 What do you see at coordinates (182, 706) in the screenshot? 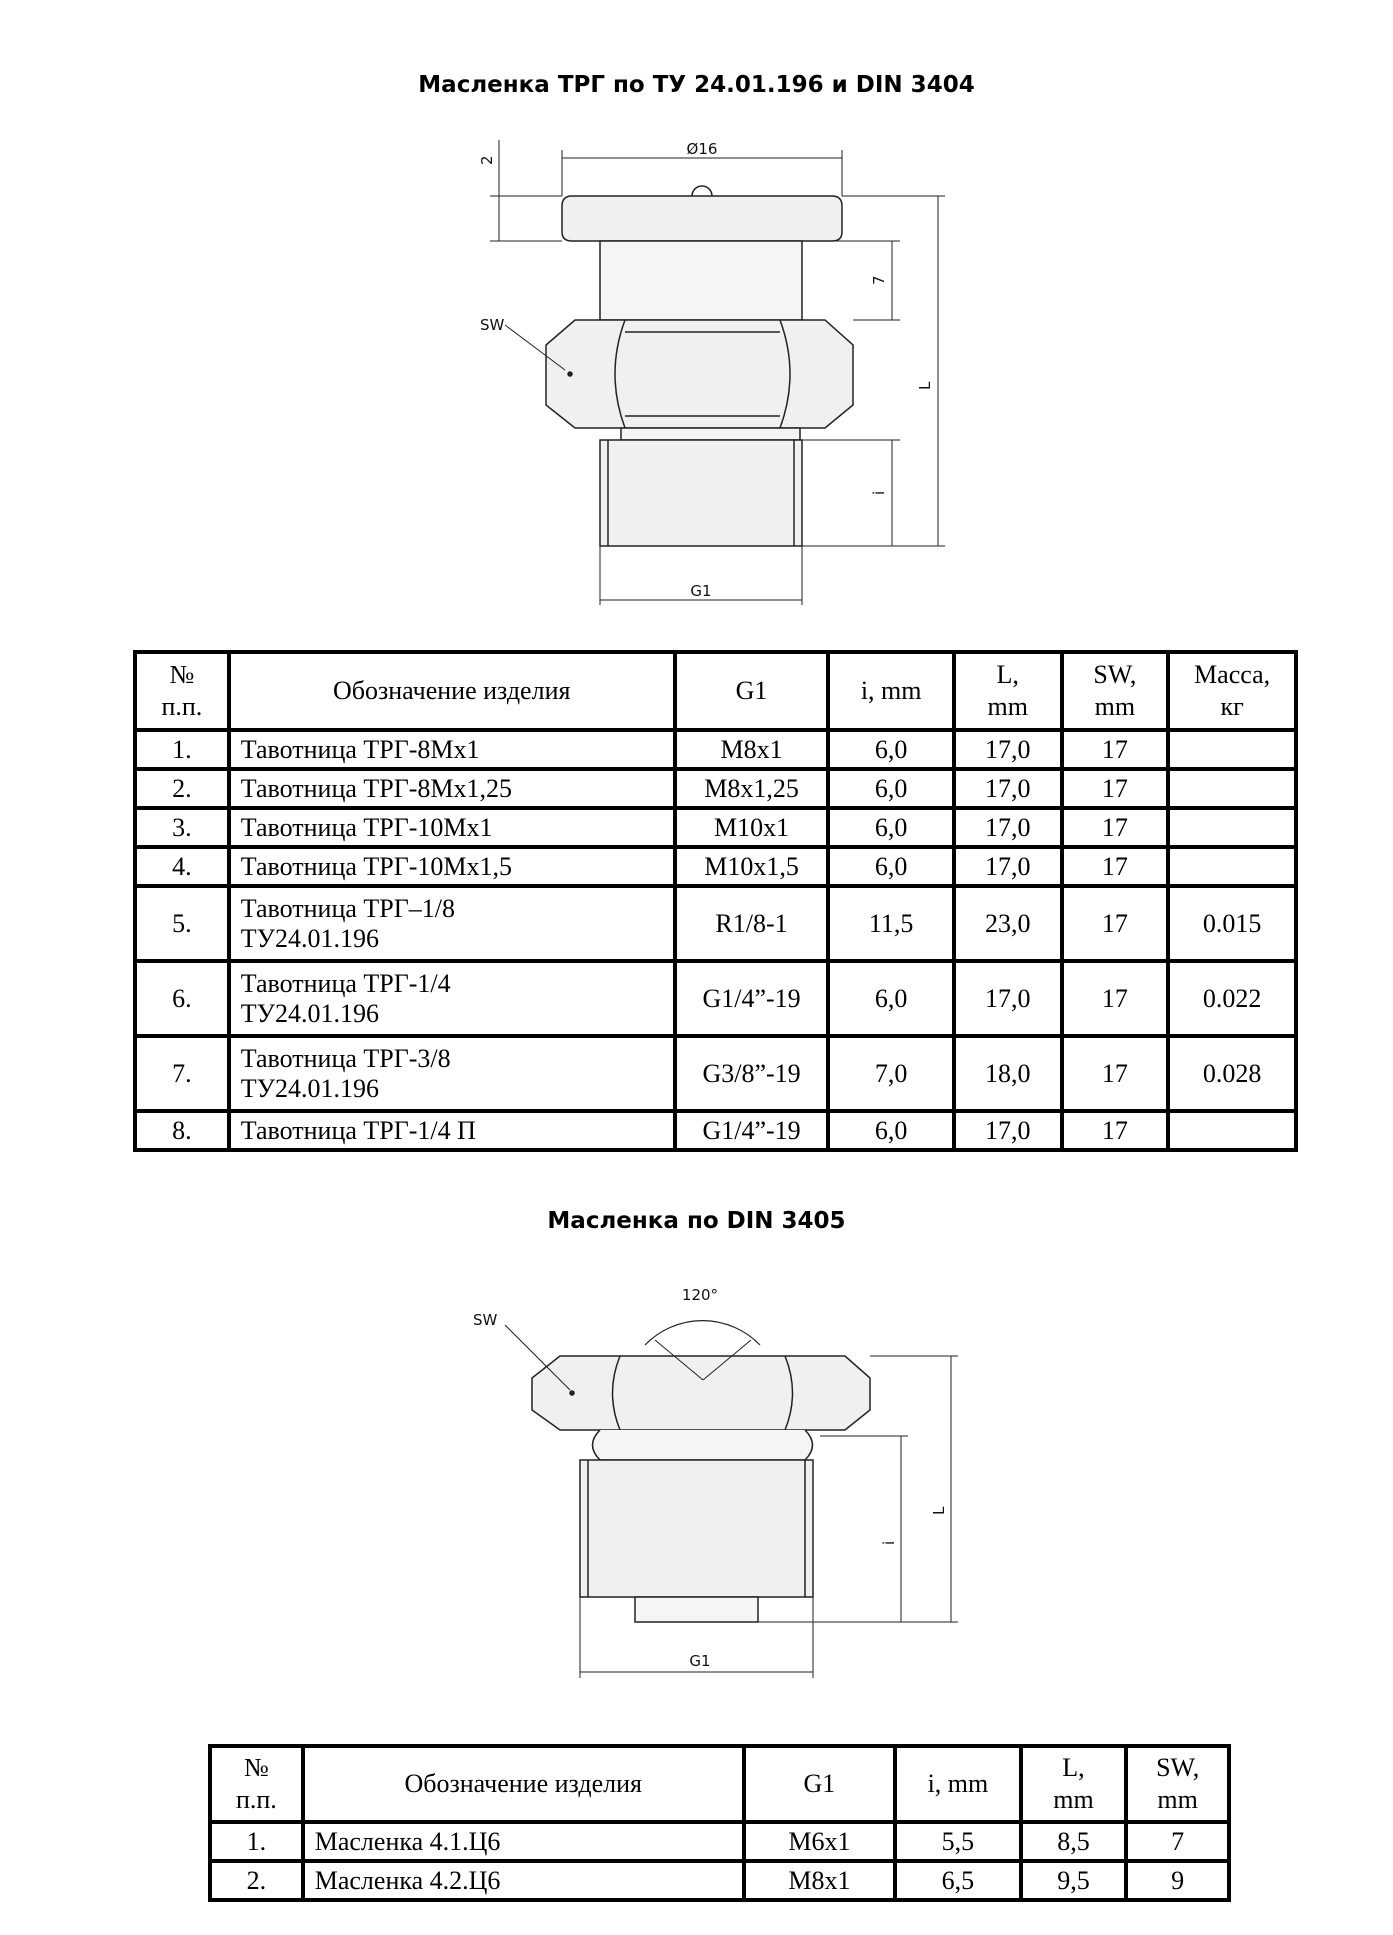
I see `column-header-text: п.п.` at bounding box center [182, 706].